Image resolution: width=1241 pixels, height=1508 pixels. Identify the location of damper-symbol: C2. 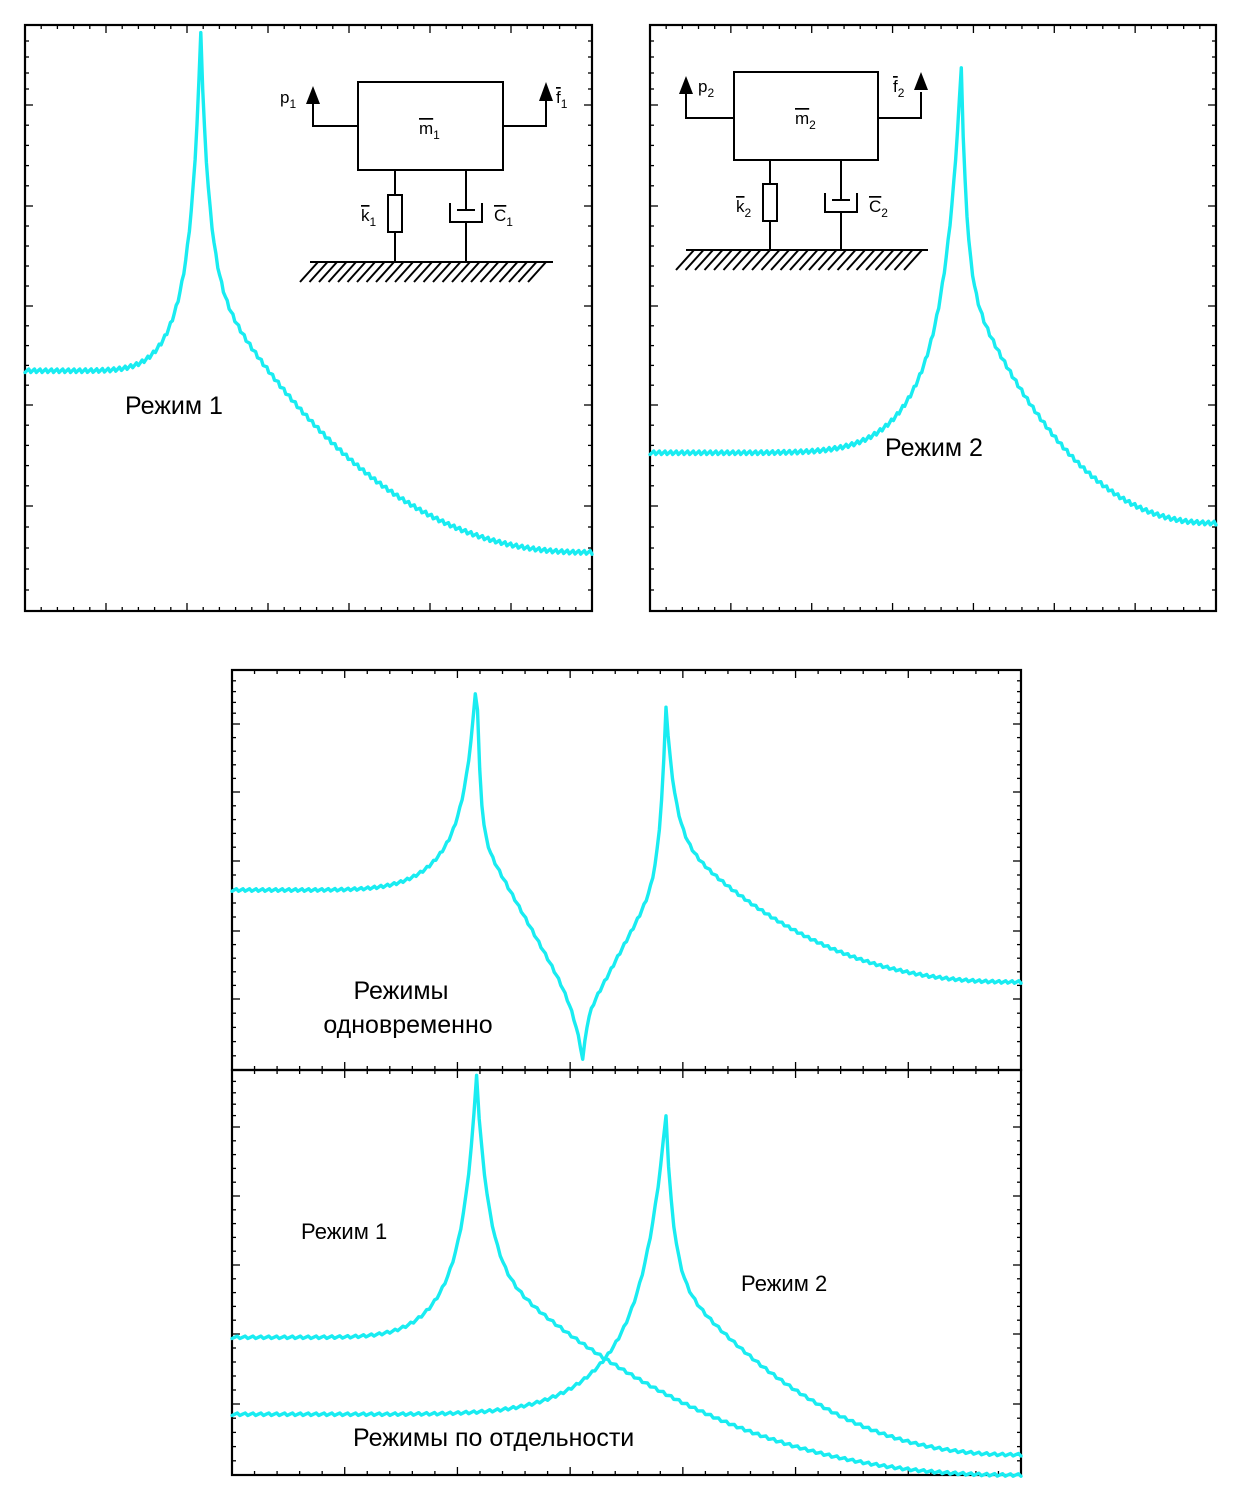
(878, 208).